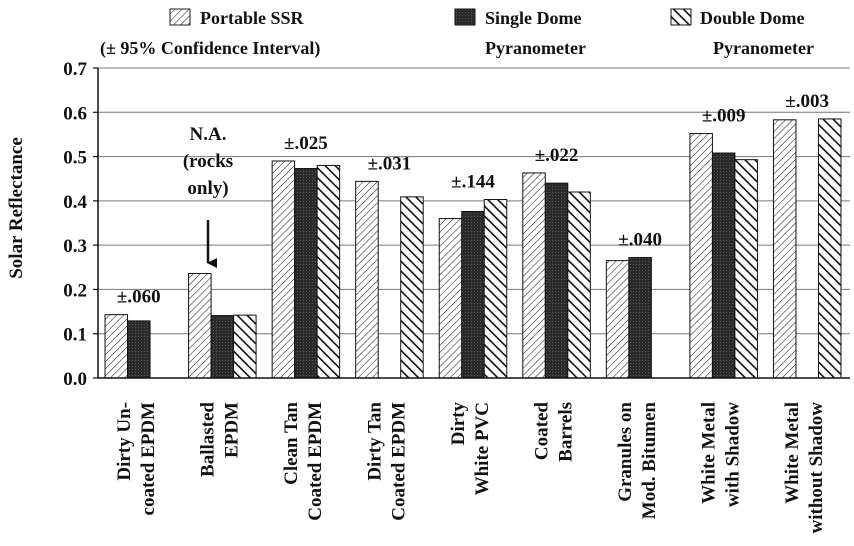 Image resolution: width=854 pixels, height=546 pixels. What do you see at coordinates (535, 48) in the screenshot?
I see `legend-label-single-line2: Pyranometer` at bounding box center [535, 48].